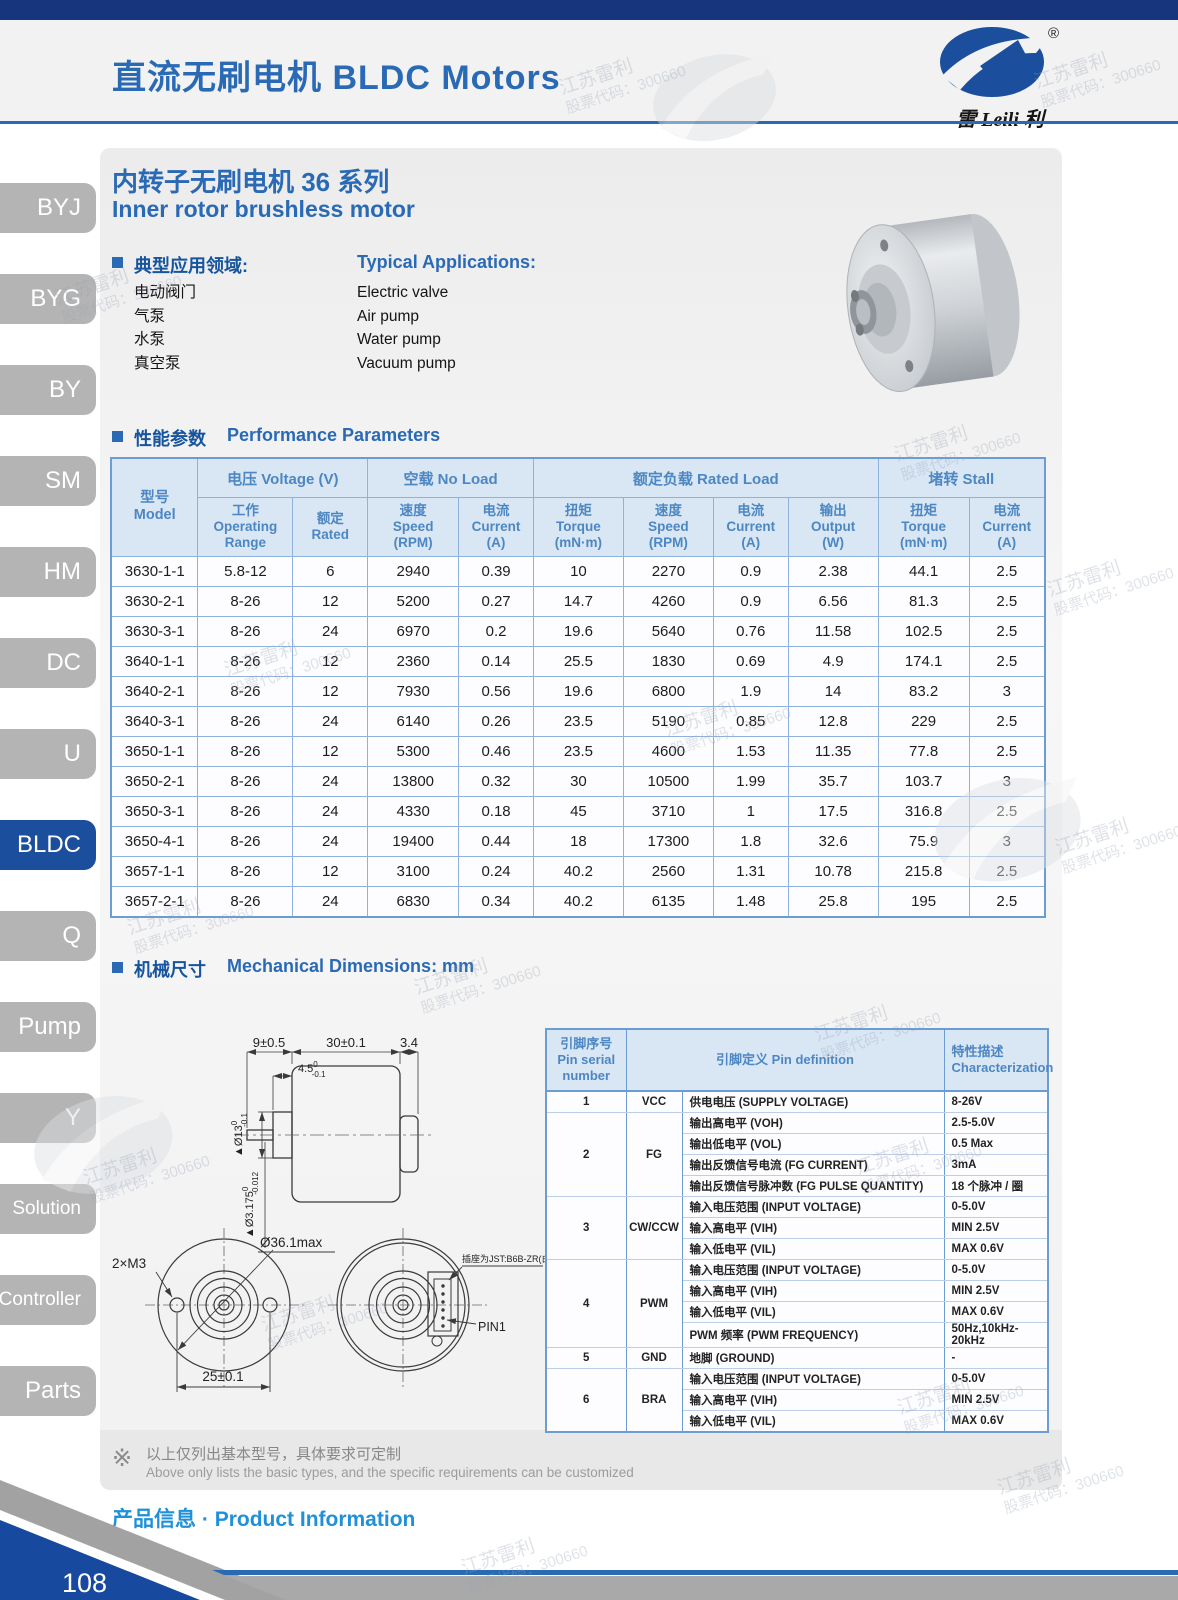 This screenshot has width=1178, height=1600. Describe the element at coordinates (668, 631) in the screenshot. I see `perf-cell: 5640` at that location.